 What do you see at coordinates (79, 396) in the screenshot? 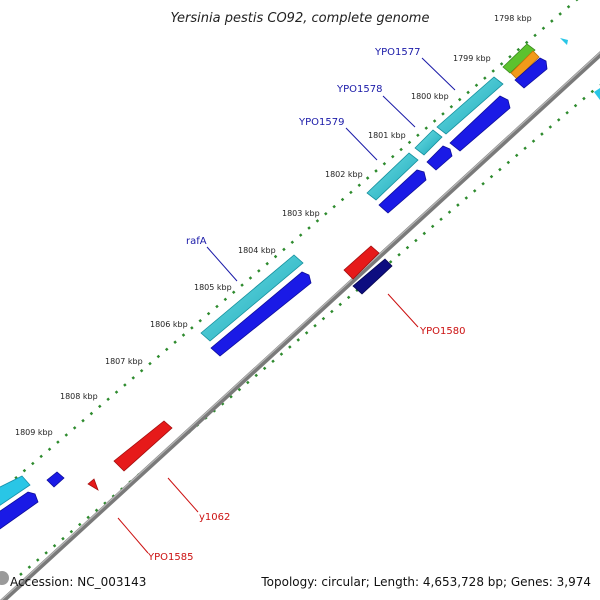
I see `tick-label: 1808 kbp` at bounding box center [79, 396].